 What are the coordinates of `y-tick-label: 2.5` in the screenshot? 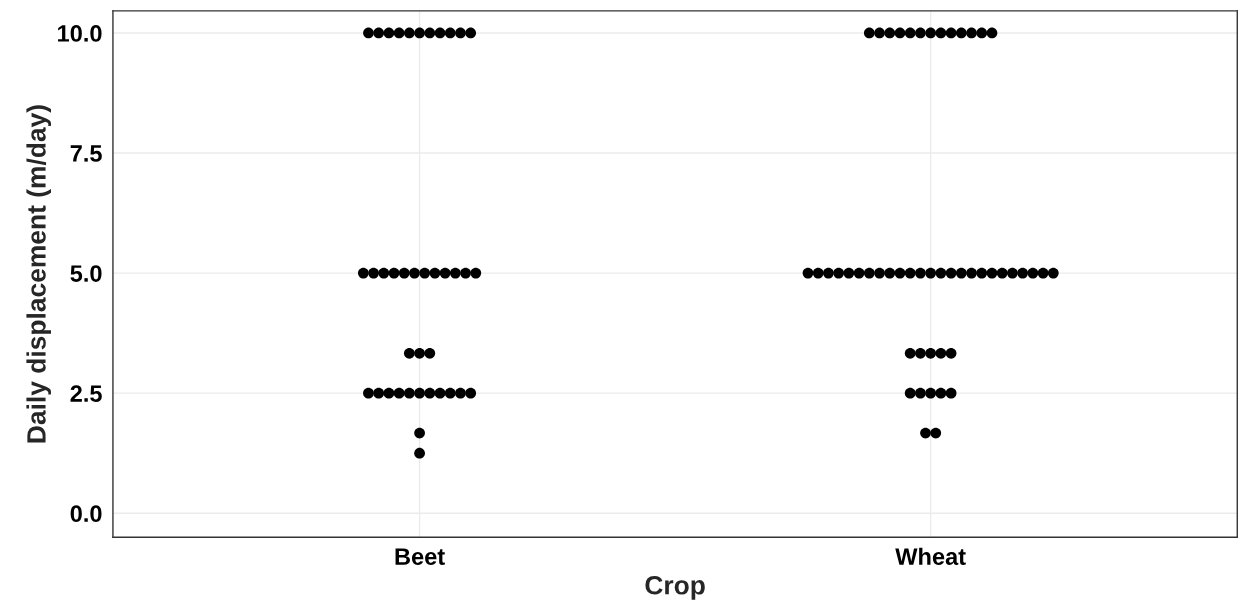 It's located at (86, 393).